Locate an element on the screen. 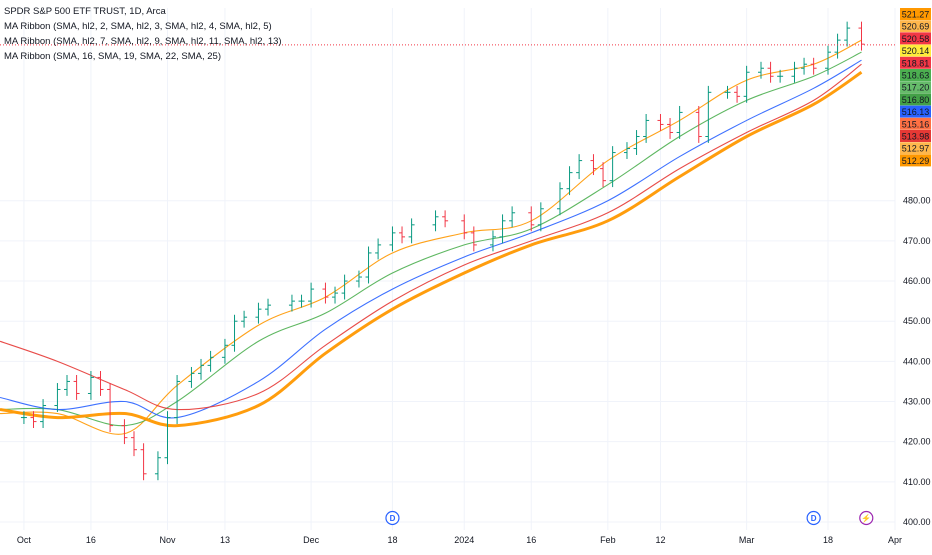 The width and height of the screenshot is (932, 555). price-badge-label: 521.27 is located at coordinates (916, 15).